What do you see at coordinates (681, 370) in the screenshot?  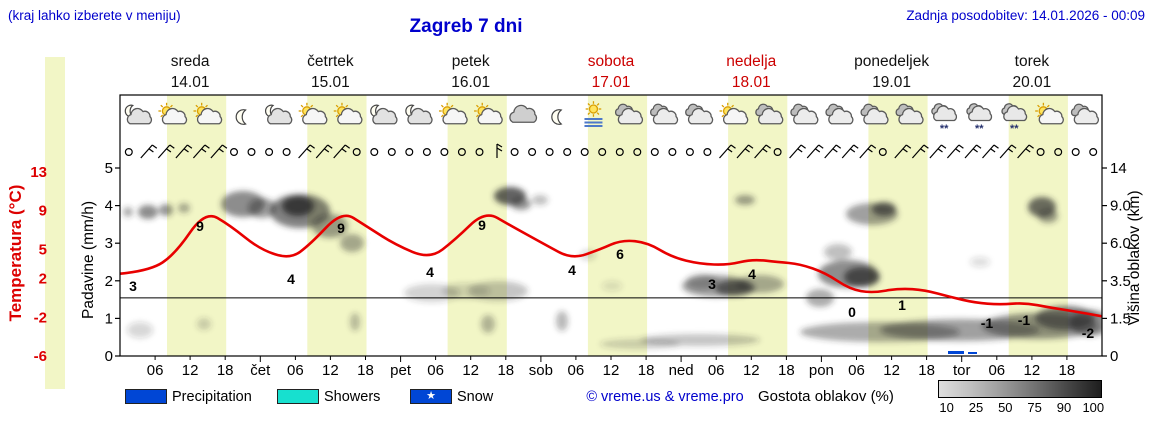 I see `day-abbrev-label: ned` at bounding box center [681, 370].